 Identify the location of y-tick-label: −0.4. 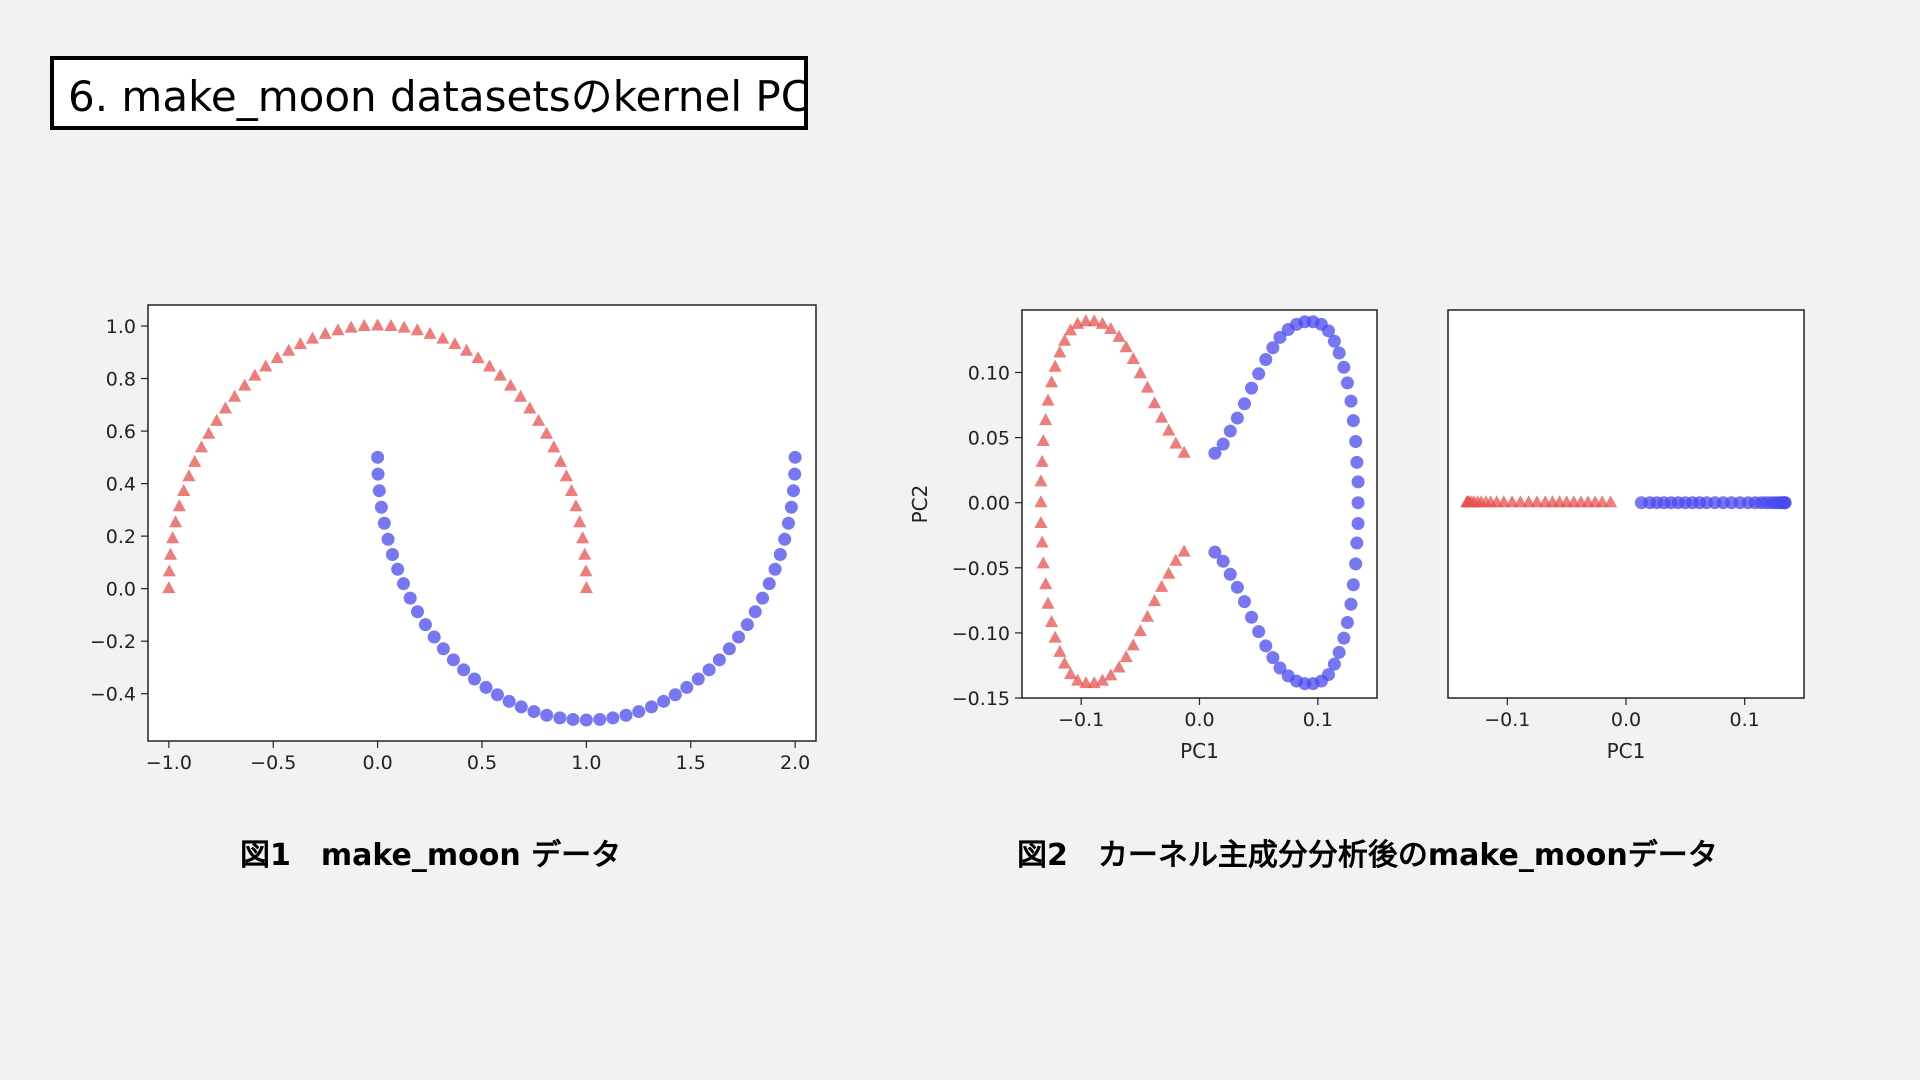
(113, 695).